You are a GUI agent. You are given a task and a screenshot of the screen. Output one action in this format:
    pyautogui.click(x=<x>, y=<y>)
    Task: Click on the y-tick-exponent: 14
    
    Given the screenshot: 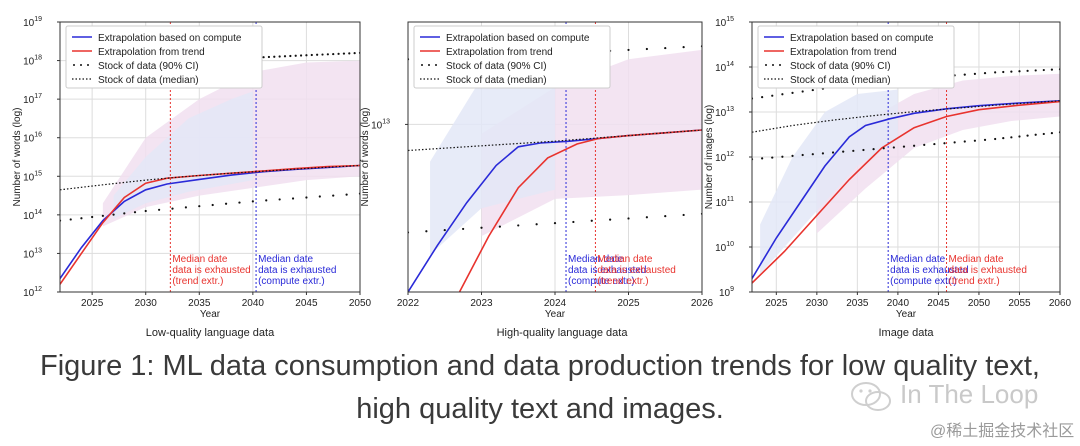 What is the action you would take?
    pyautogui.click(x=38, y=212)
    